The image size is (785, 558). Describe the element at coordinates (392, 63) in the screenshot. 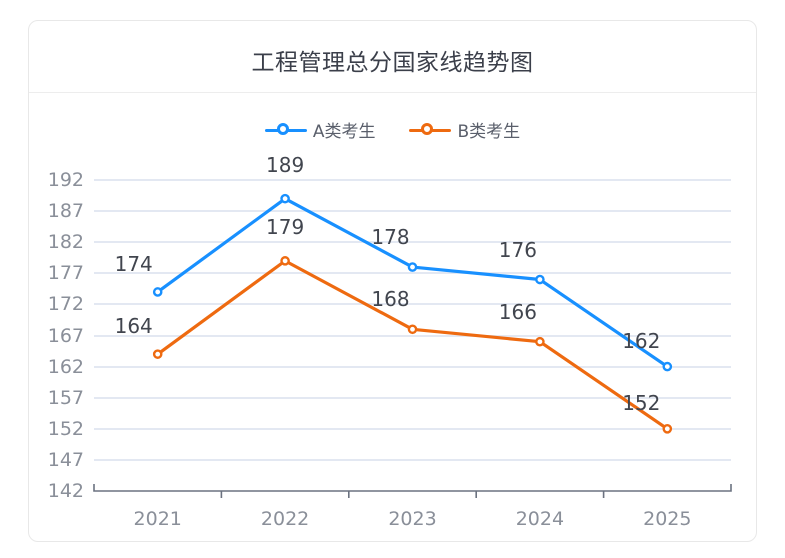

I see `chart-title: 工程管理总分国家线趋势图` at that location.